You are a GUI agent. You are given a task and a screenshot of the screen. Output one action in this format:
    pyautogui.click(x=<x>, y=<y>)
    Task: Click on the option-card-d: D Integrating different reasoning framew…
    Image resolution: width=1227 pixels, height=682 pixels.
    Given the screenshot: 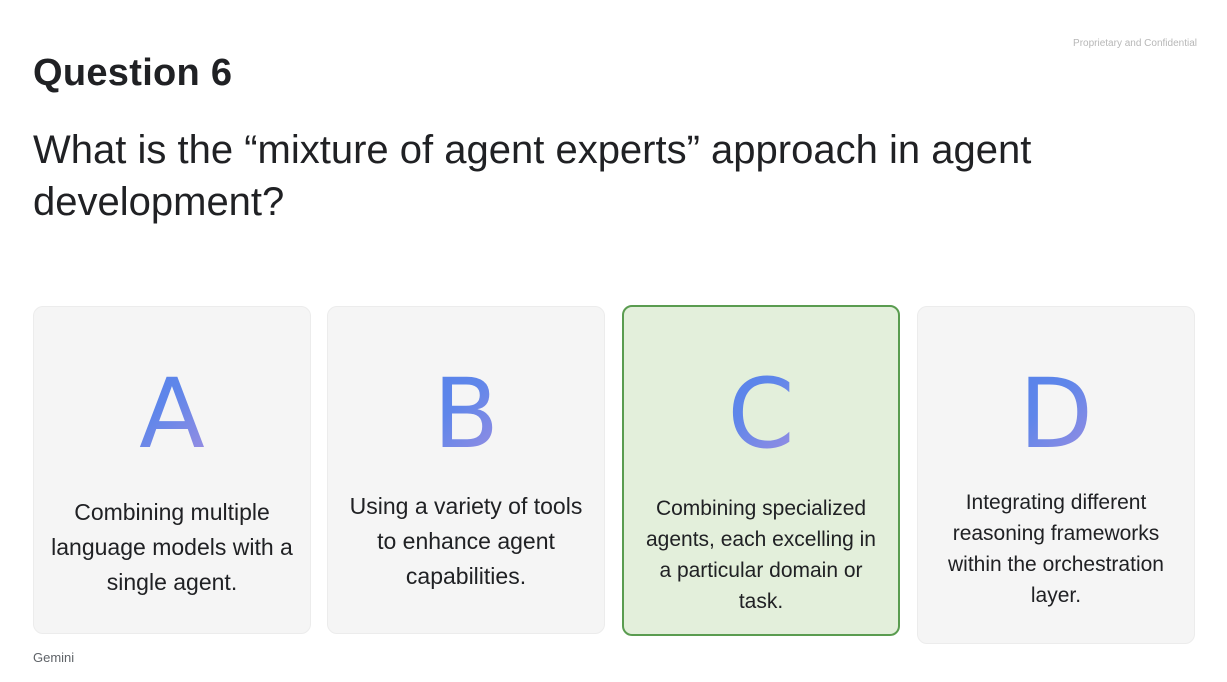 What is the action you would take?
    pyautogui.click(x=1056, y=475)
    